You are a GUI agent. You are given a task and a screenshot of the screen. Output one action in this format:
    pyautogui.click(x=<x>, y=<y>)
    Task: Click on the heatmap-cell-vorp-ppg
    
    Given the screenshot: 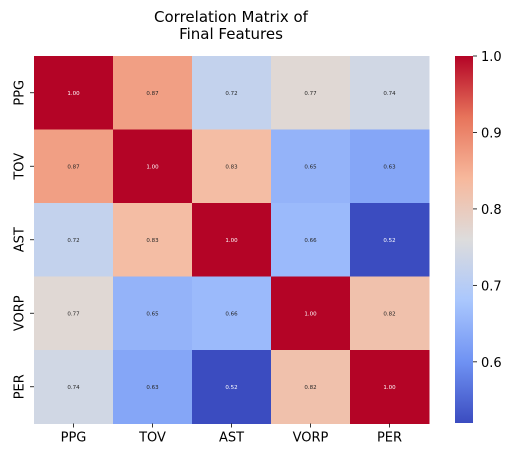 What is the action you would take?
    pyautogui.click(x=74, y=313)
    